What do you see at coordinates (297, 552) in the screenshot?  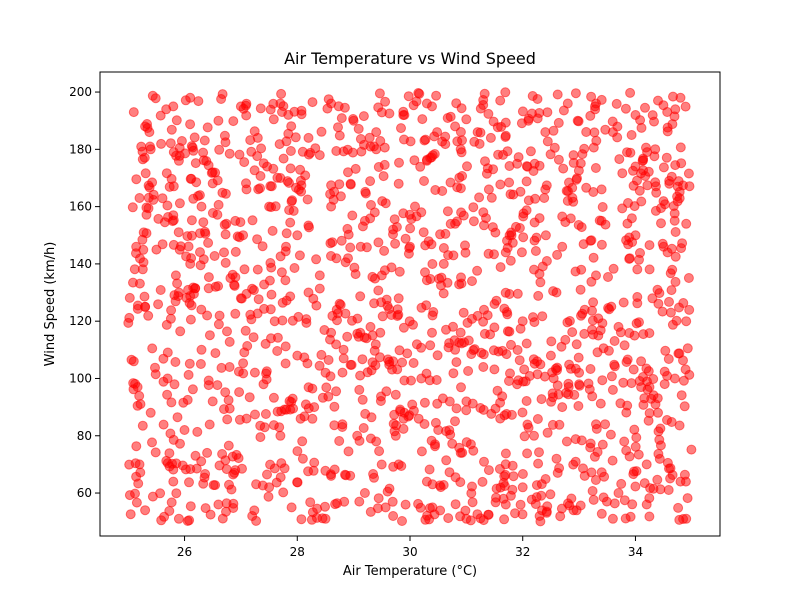 I see `x-tick-label: 28` at bounding box center [297, 552].